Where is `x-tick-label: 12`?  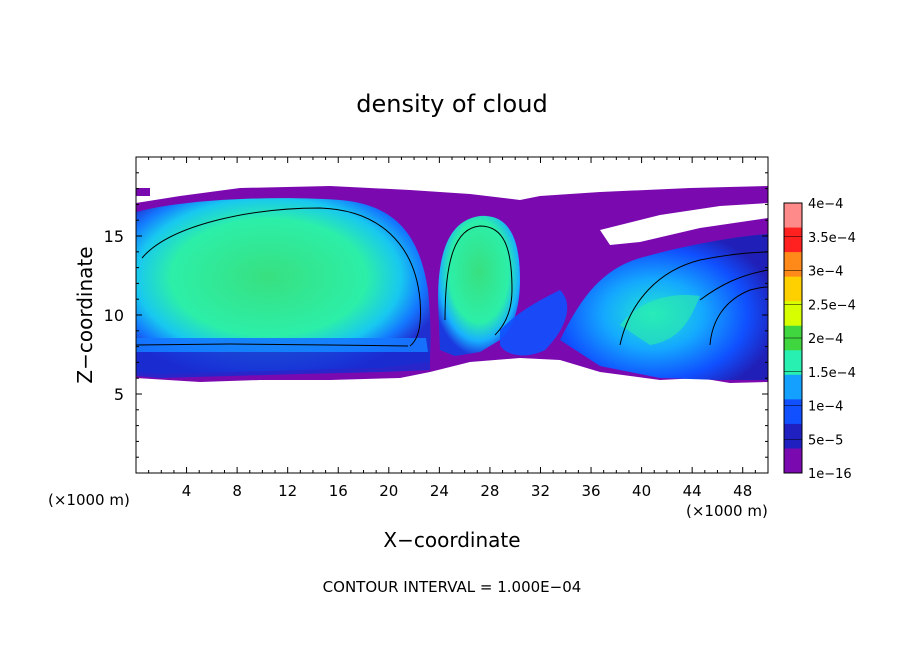
x-tick-label: 12 is located at coordinates (287, 491).